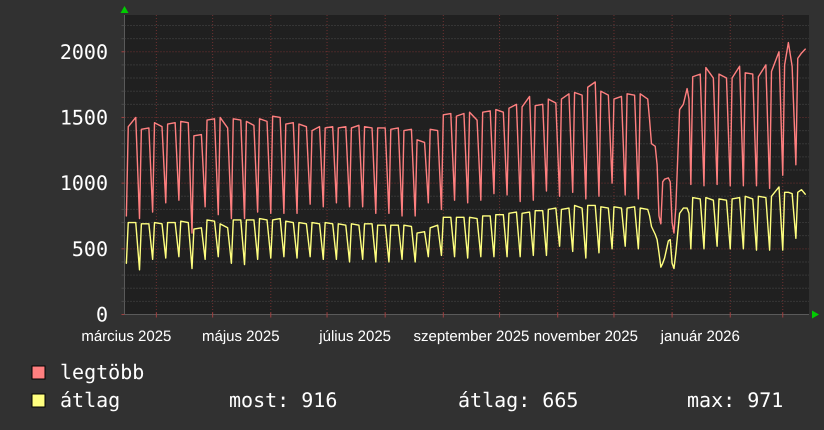 The image size is (824, 430). Describe the element at coordinates (518, 400) in the screenshot. I see `text: átlag: 665` at that location.